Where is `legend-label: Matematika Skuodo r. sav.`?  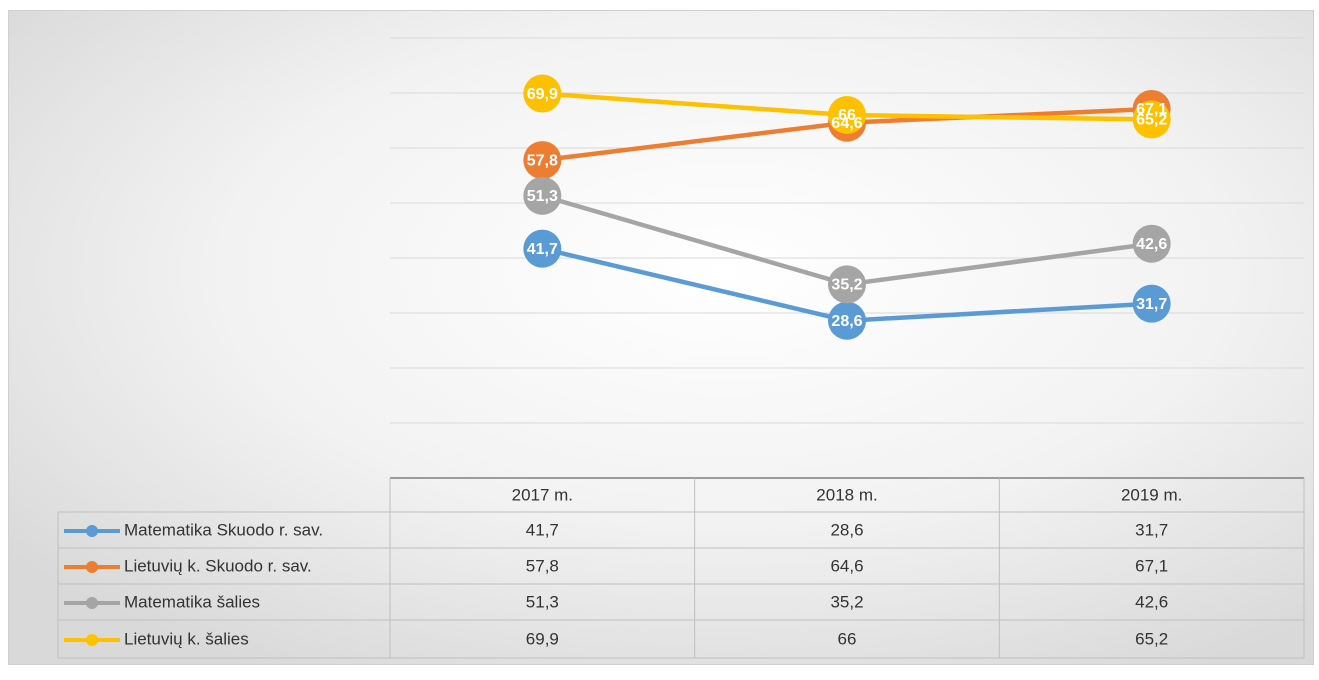
legend-label: Matematika Skuodo r. sav. is located at coordinates (223, 529).